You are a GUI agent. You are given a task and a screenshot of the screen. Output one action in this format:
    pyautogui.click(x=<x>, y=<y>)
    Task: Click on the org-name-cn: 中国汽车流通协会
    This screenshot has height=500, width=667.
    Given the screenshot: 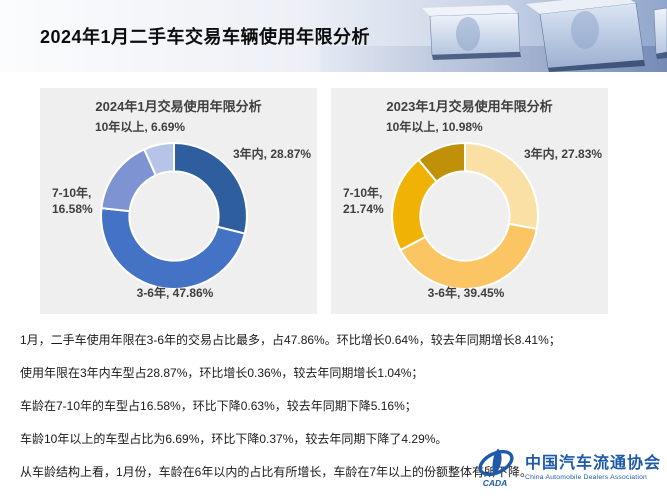 What is the action you would take?
    pyautogui.click(x=592, y=463)
    